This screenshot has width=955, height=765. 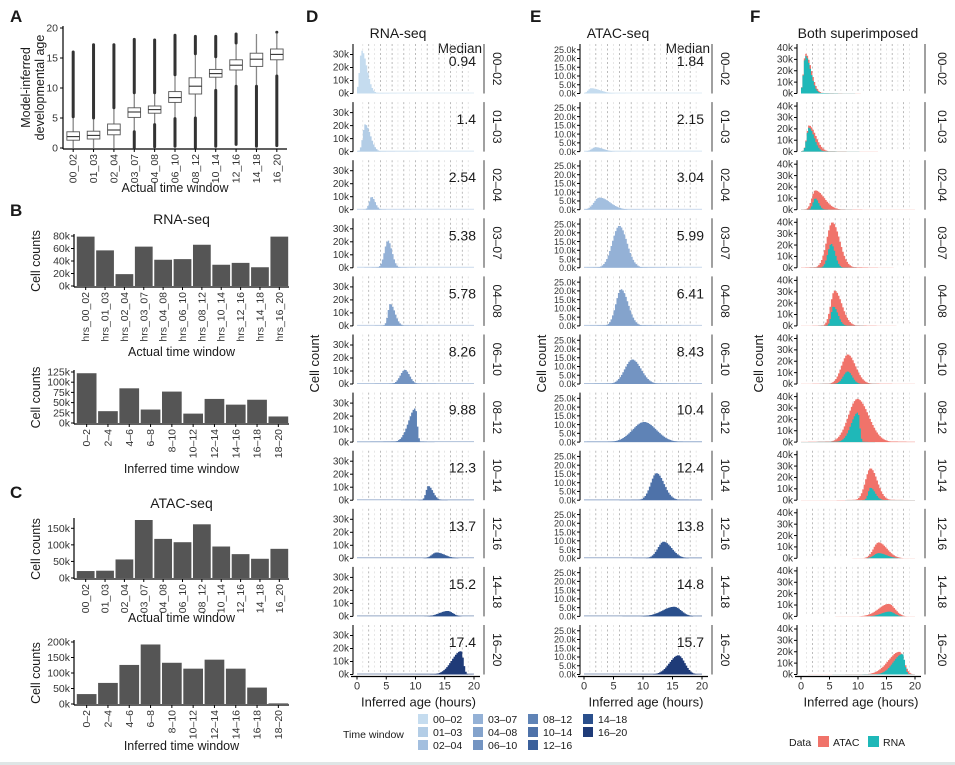 What do you see at coordinates (182, 746) in the screenshot?
I see `x-axis-title: Inferred time window` at bounding box center [182, 746].